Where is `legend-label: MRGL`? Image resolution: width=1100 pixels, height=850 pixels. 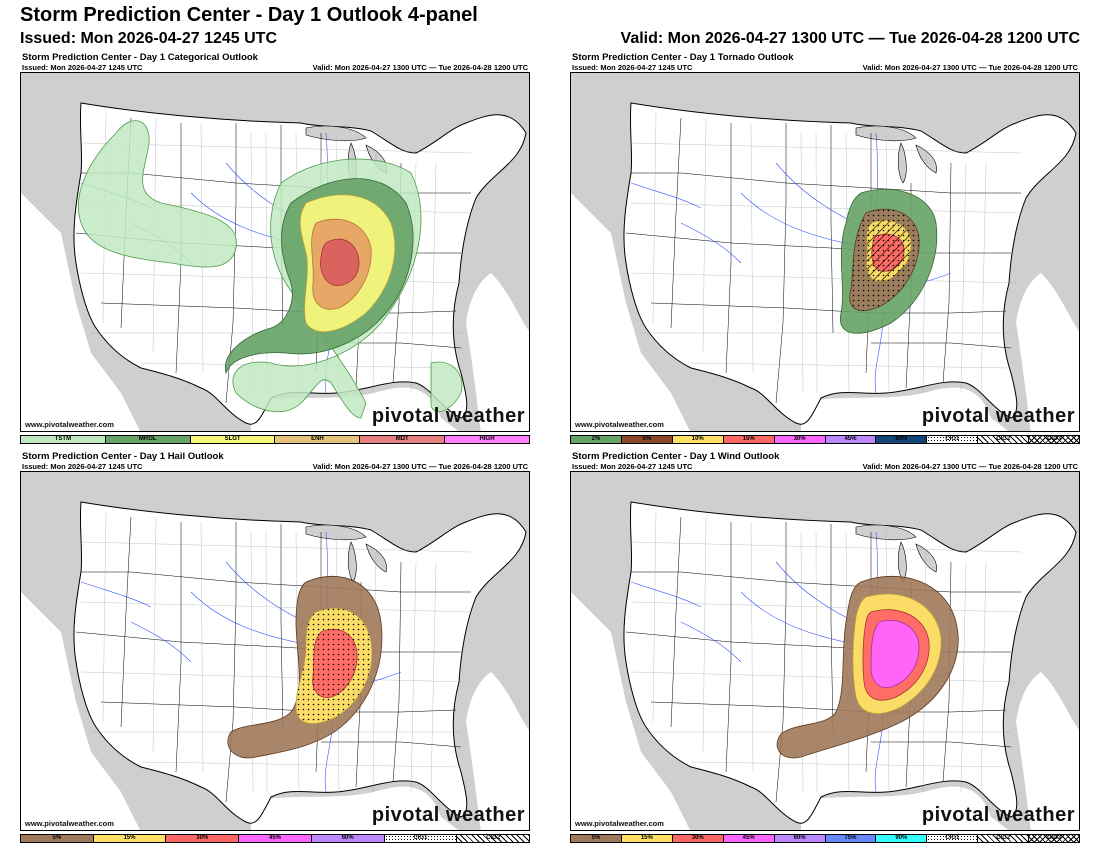 legend-label: MRGL is located at coordinates (147, 439).